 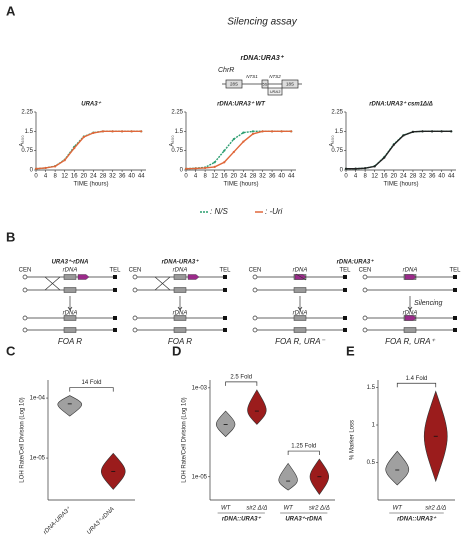 What do you see at coordinates (180, 341) in the screenshot?
I see `result-label: FOA R` at bounding box center [180, 341].